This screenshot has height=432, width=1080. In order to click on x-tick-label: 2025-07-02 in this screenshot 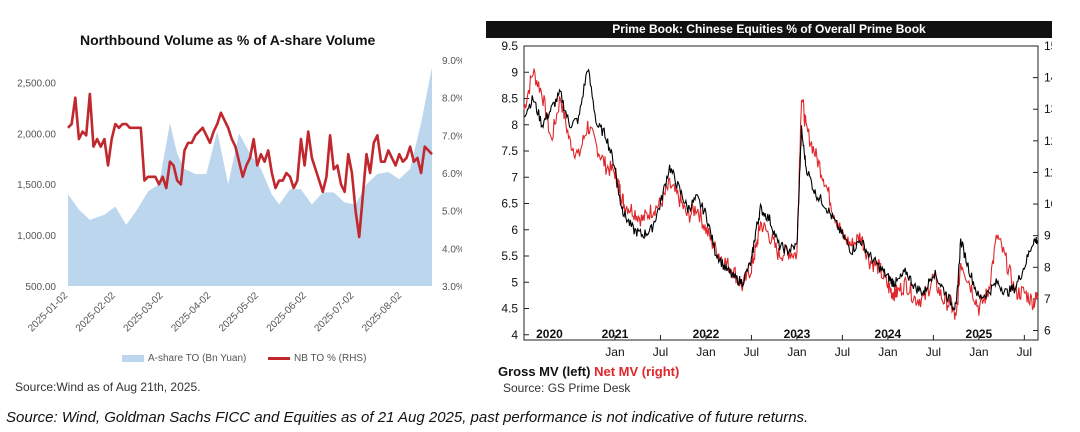, I will do `click(334, 312)`.